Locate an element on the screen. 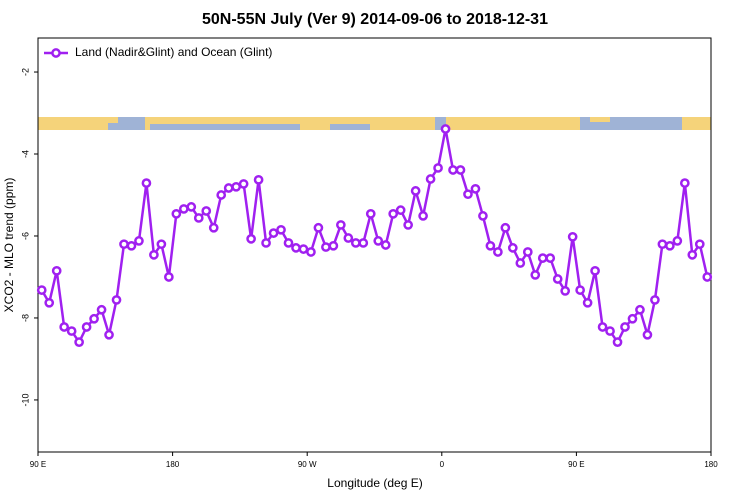  y-tick-label: -2 is located at coordinates (25, 72).